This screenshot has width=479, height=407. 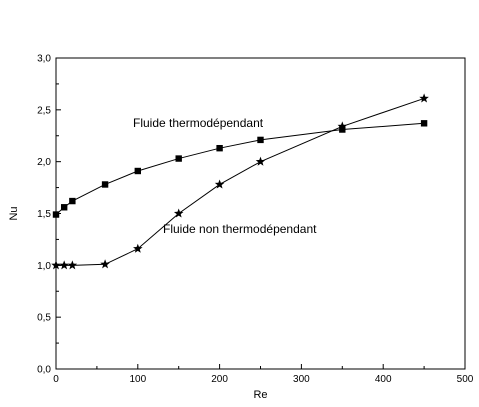 I want to click on x-tick-label: 400, so click(x=383, y=379).